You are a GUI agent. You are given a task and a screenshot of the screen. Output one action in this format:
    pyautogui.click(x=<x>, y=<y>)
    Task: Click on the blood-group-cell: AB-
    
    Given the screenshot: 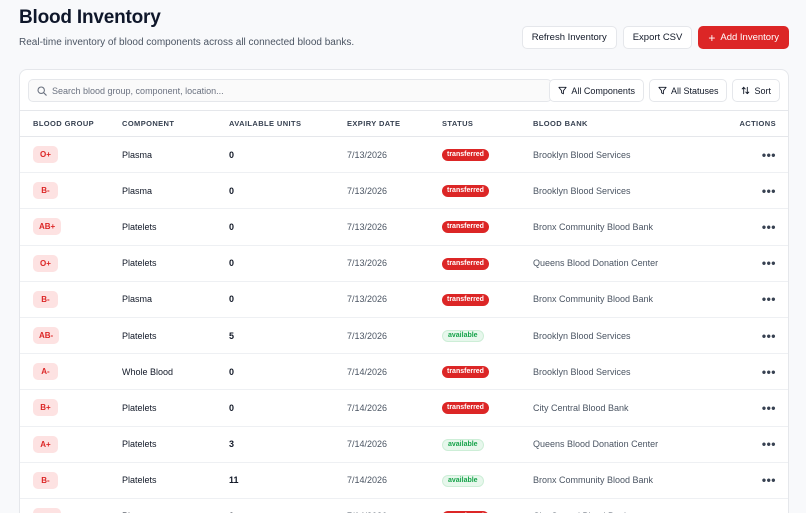 What is the action you would take?
    pyautogui.click(x=71, y=336)
    